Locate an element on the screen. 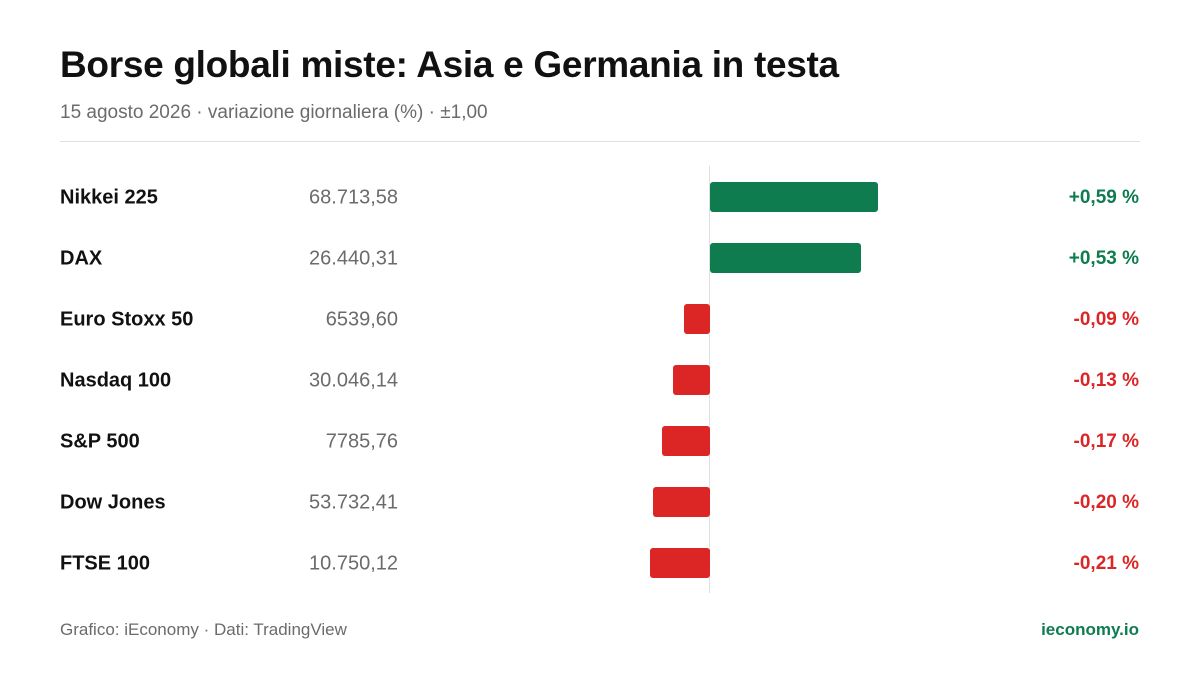  header-divider is located at coordinates (600, 141).